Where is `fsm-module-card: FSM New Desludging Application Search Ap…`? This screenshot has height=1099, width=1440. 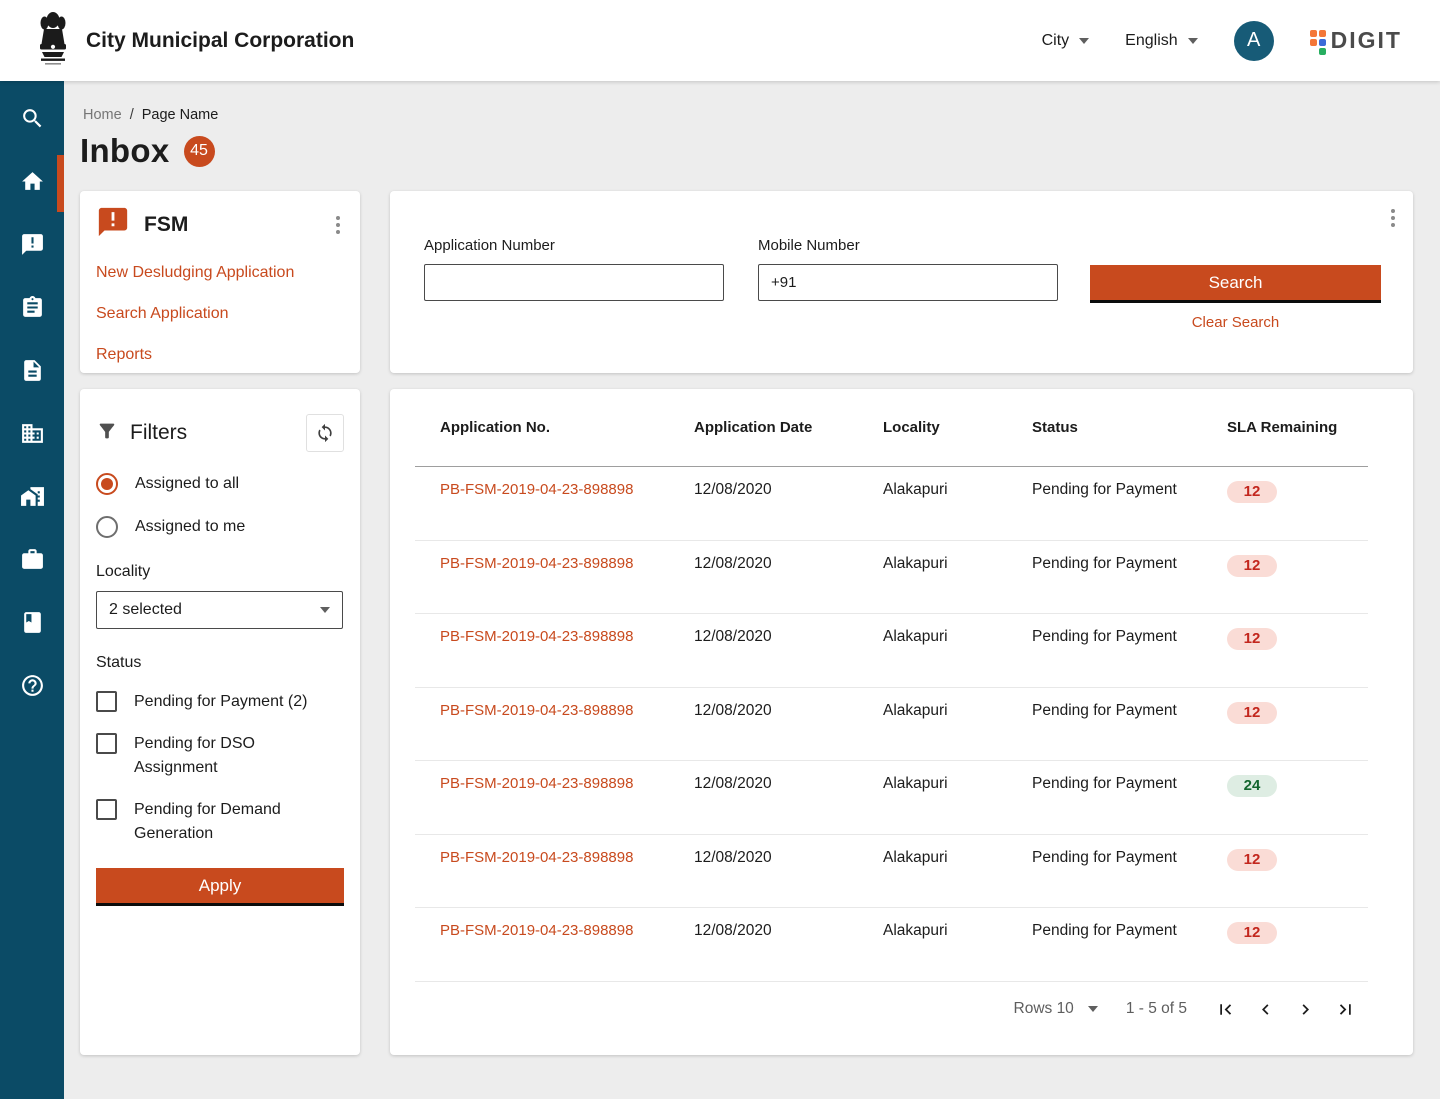 fsm-module-card: FSM New Desludging Application Search Ap… is located at coordinates (220, 282).